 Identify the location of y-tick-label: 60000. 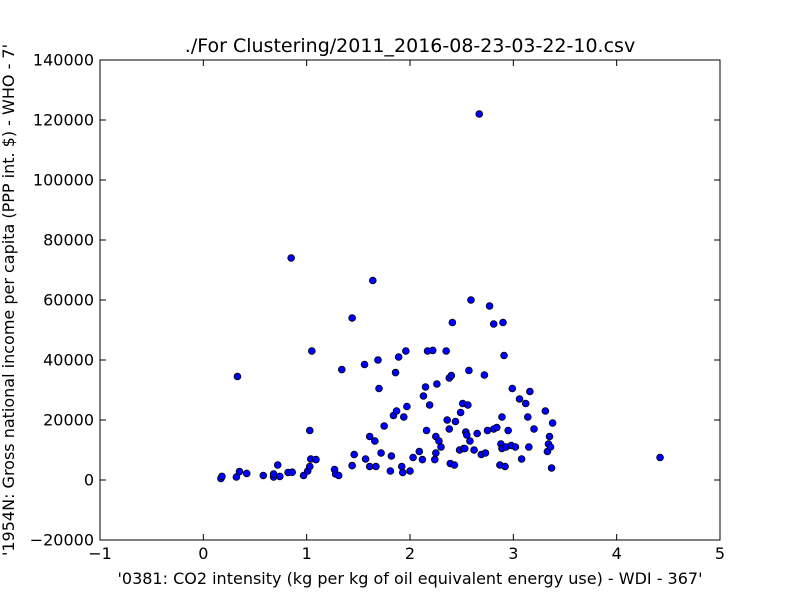
(68, 300).